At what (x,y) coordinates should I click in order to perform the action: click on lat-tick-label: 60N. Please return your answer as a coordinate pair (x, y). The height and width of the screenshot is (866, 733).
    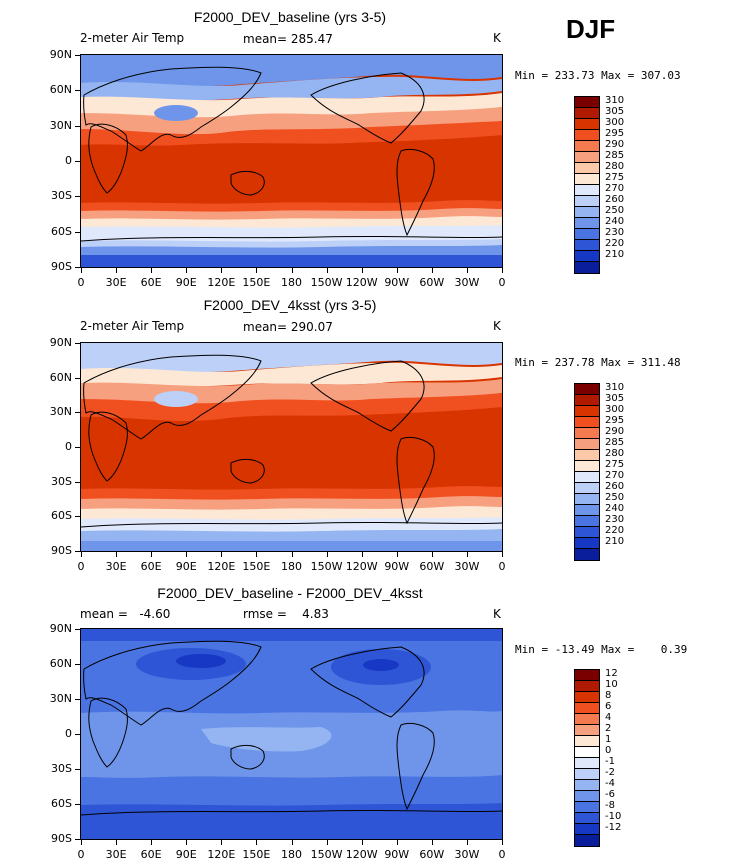
    Looking at the image, I should click on (60, 90).